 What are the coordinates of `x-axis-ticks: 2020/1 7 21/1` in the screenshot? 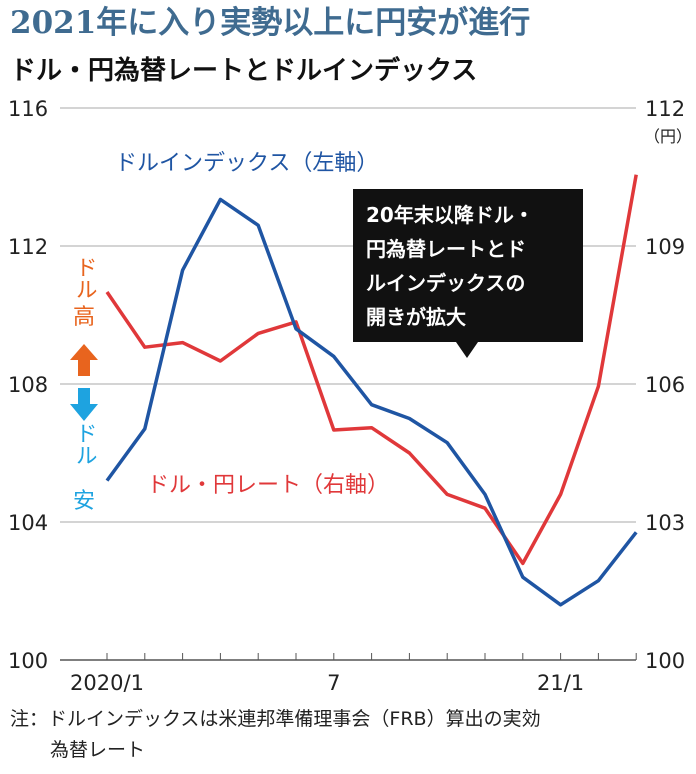 It's located at (353, 674).